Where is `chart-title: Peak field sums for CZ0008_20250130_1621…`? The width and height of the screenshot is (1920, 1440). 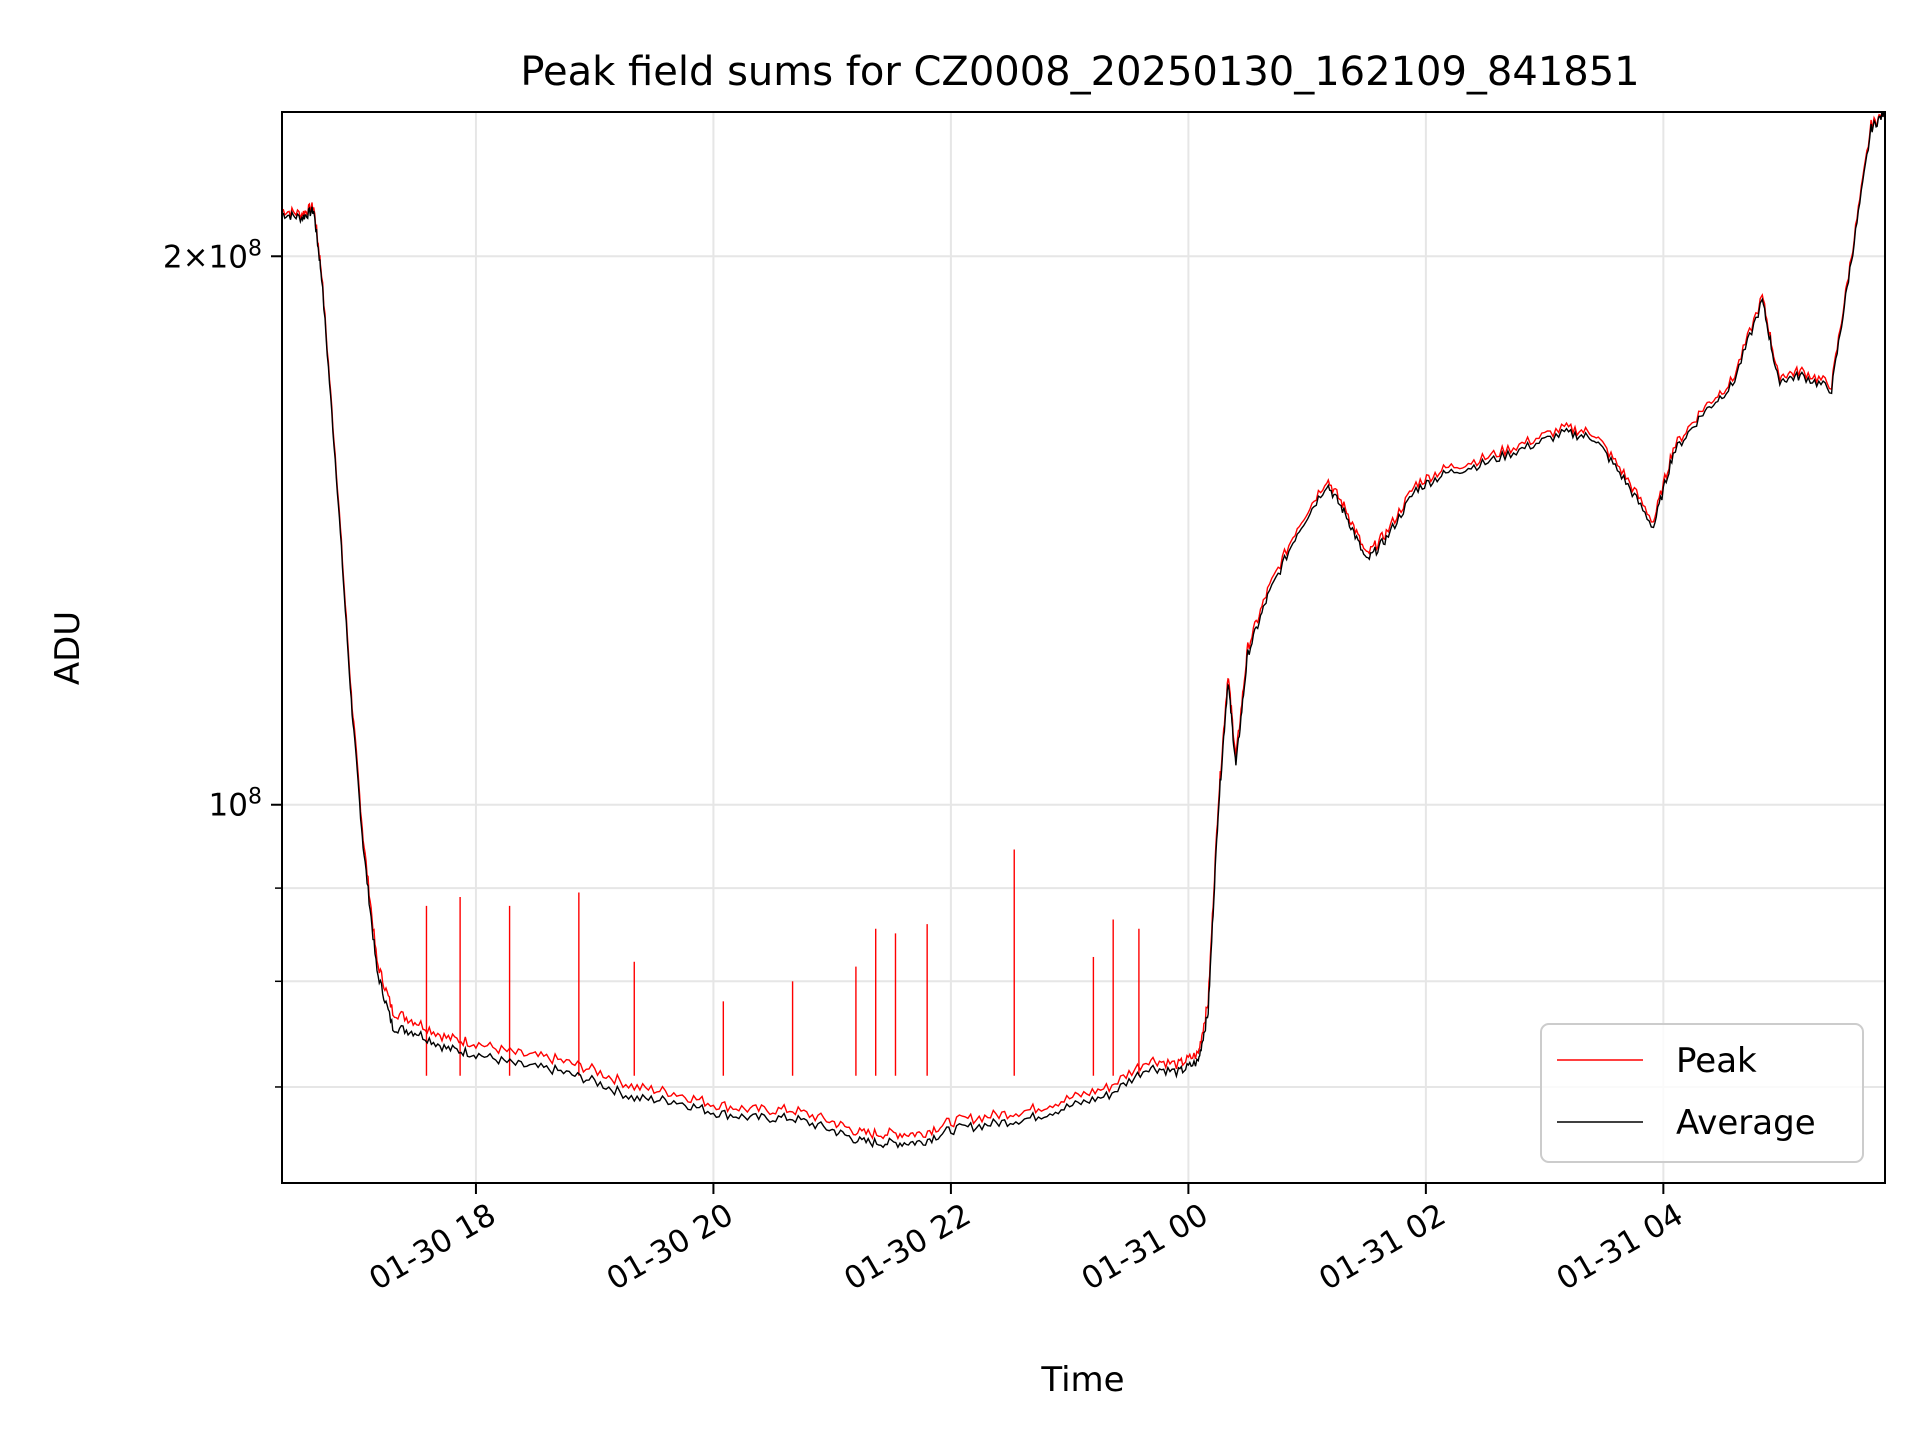 chart-title: Peak field sums for CZ0008_20250130_1621… is located at coordinates (1079, 72).